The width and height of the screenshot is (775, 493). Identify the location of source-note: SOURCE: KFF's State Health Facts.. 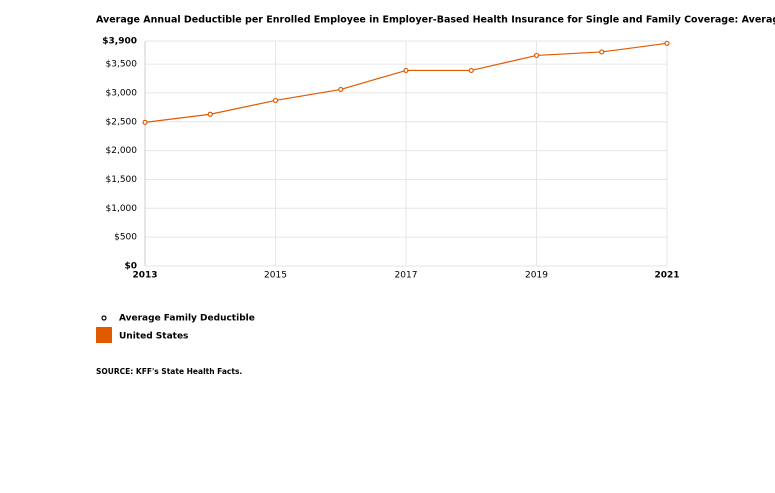
(169, 371).